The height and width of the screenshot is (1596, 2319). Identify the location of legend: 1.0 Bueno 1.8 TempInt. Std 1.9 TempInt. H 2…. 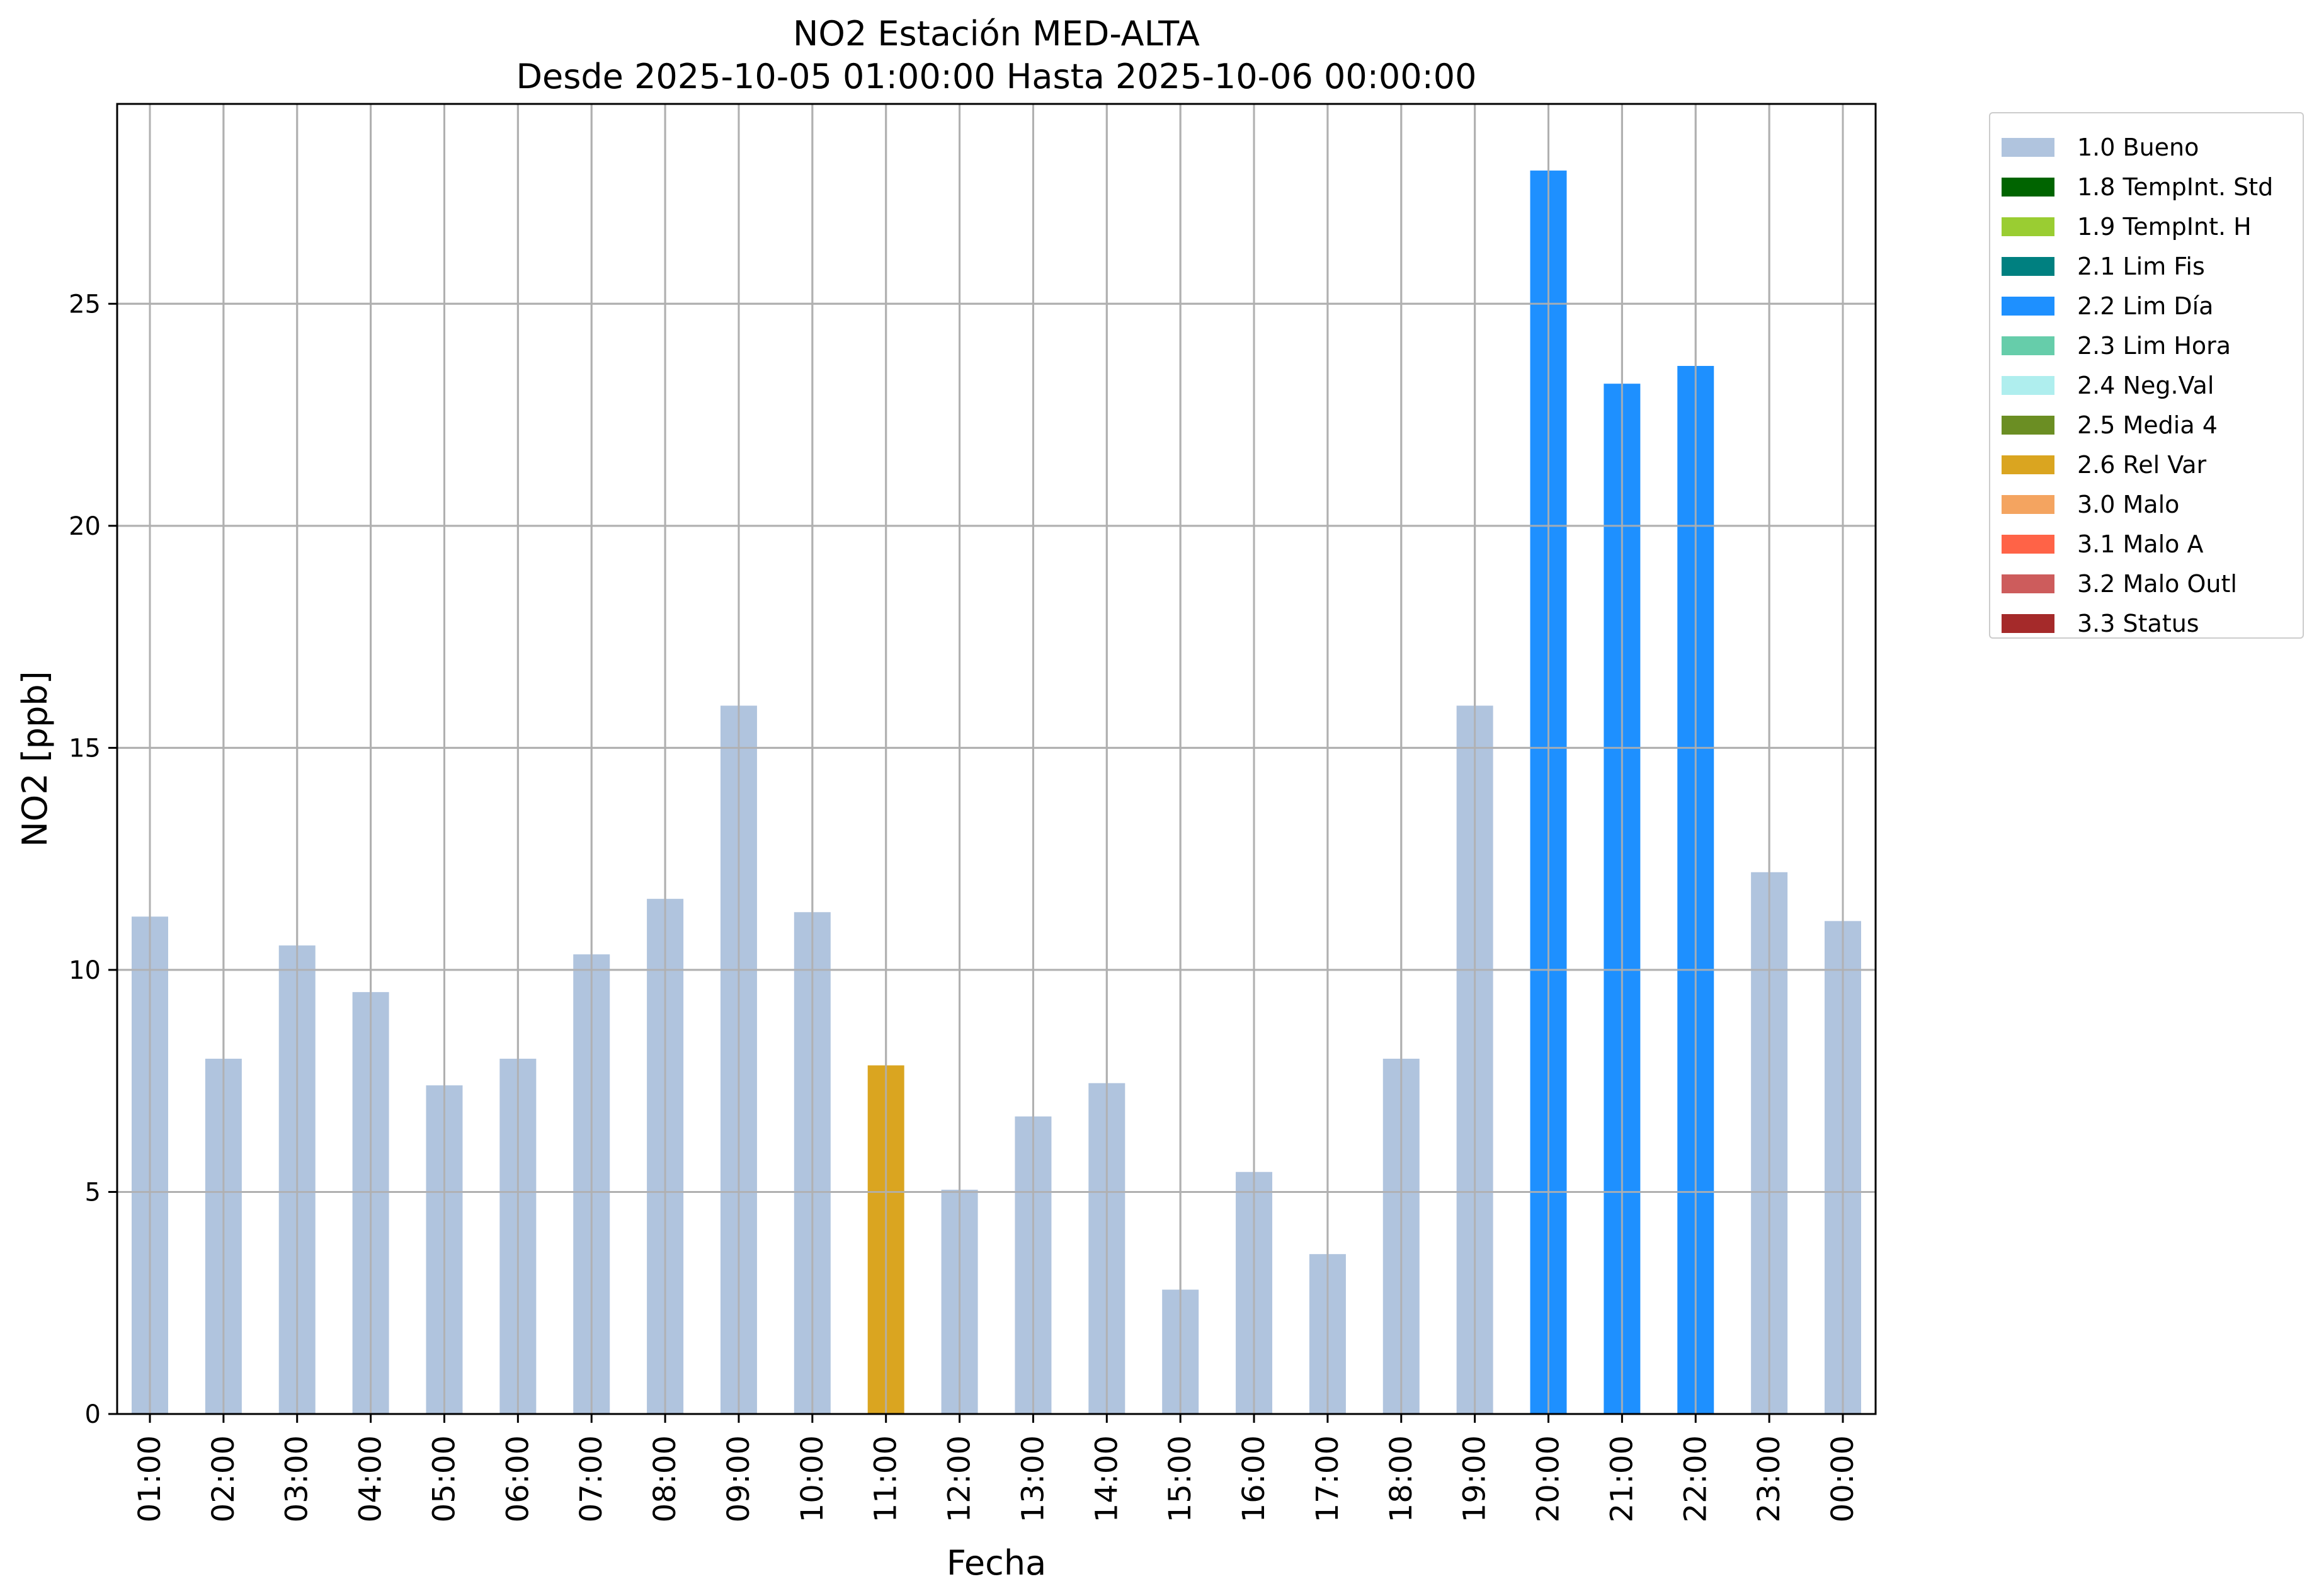
(2146, 375).